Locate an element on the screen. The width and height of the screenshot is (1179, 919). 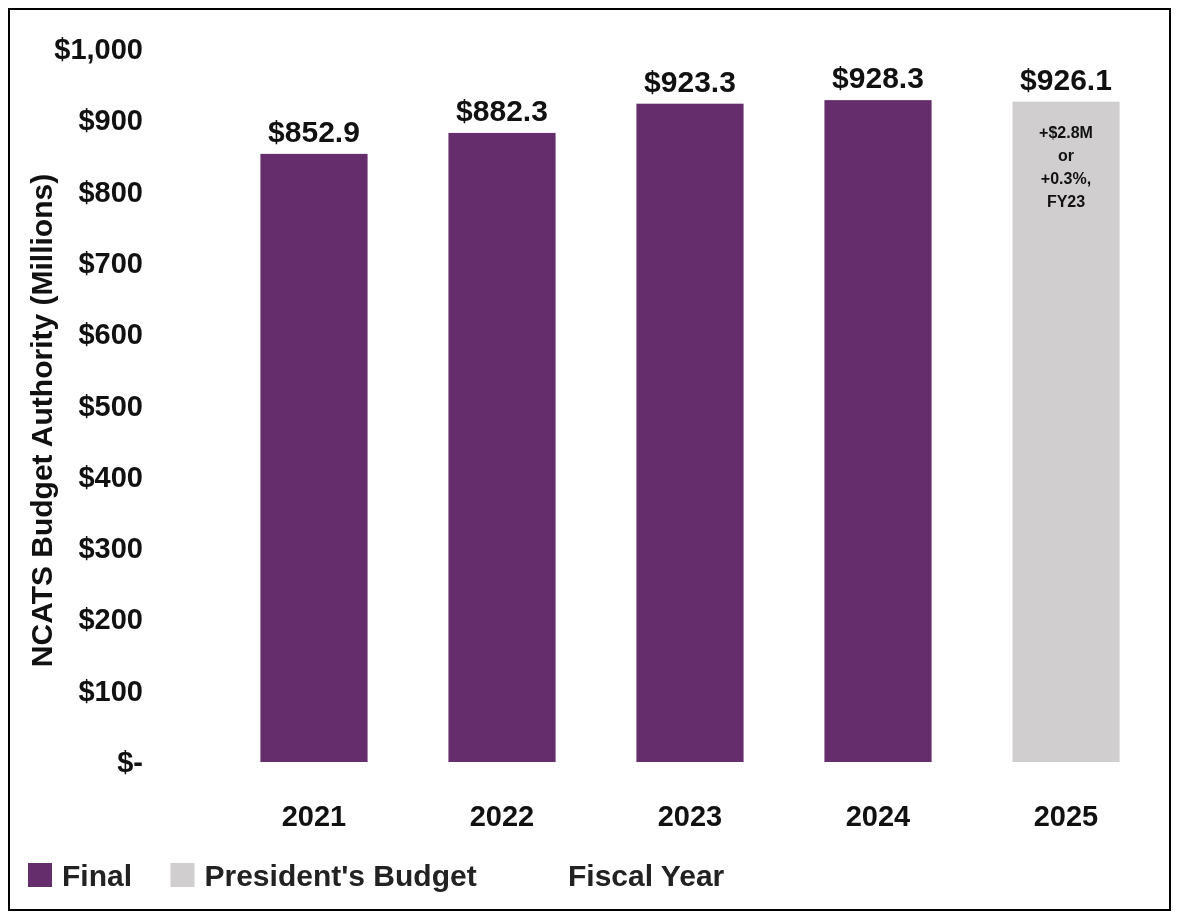
y-tick-label: $800 is located at coordinates (110, 191).